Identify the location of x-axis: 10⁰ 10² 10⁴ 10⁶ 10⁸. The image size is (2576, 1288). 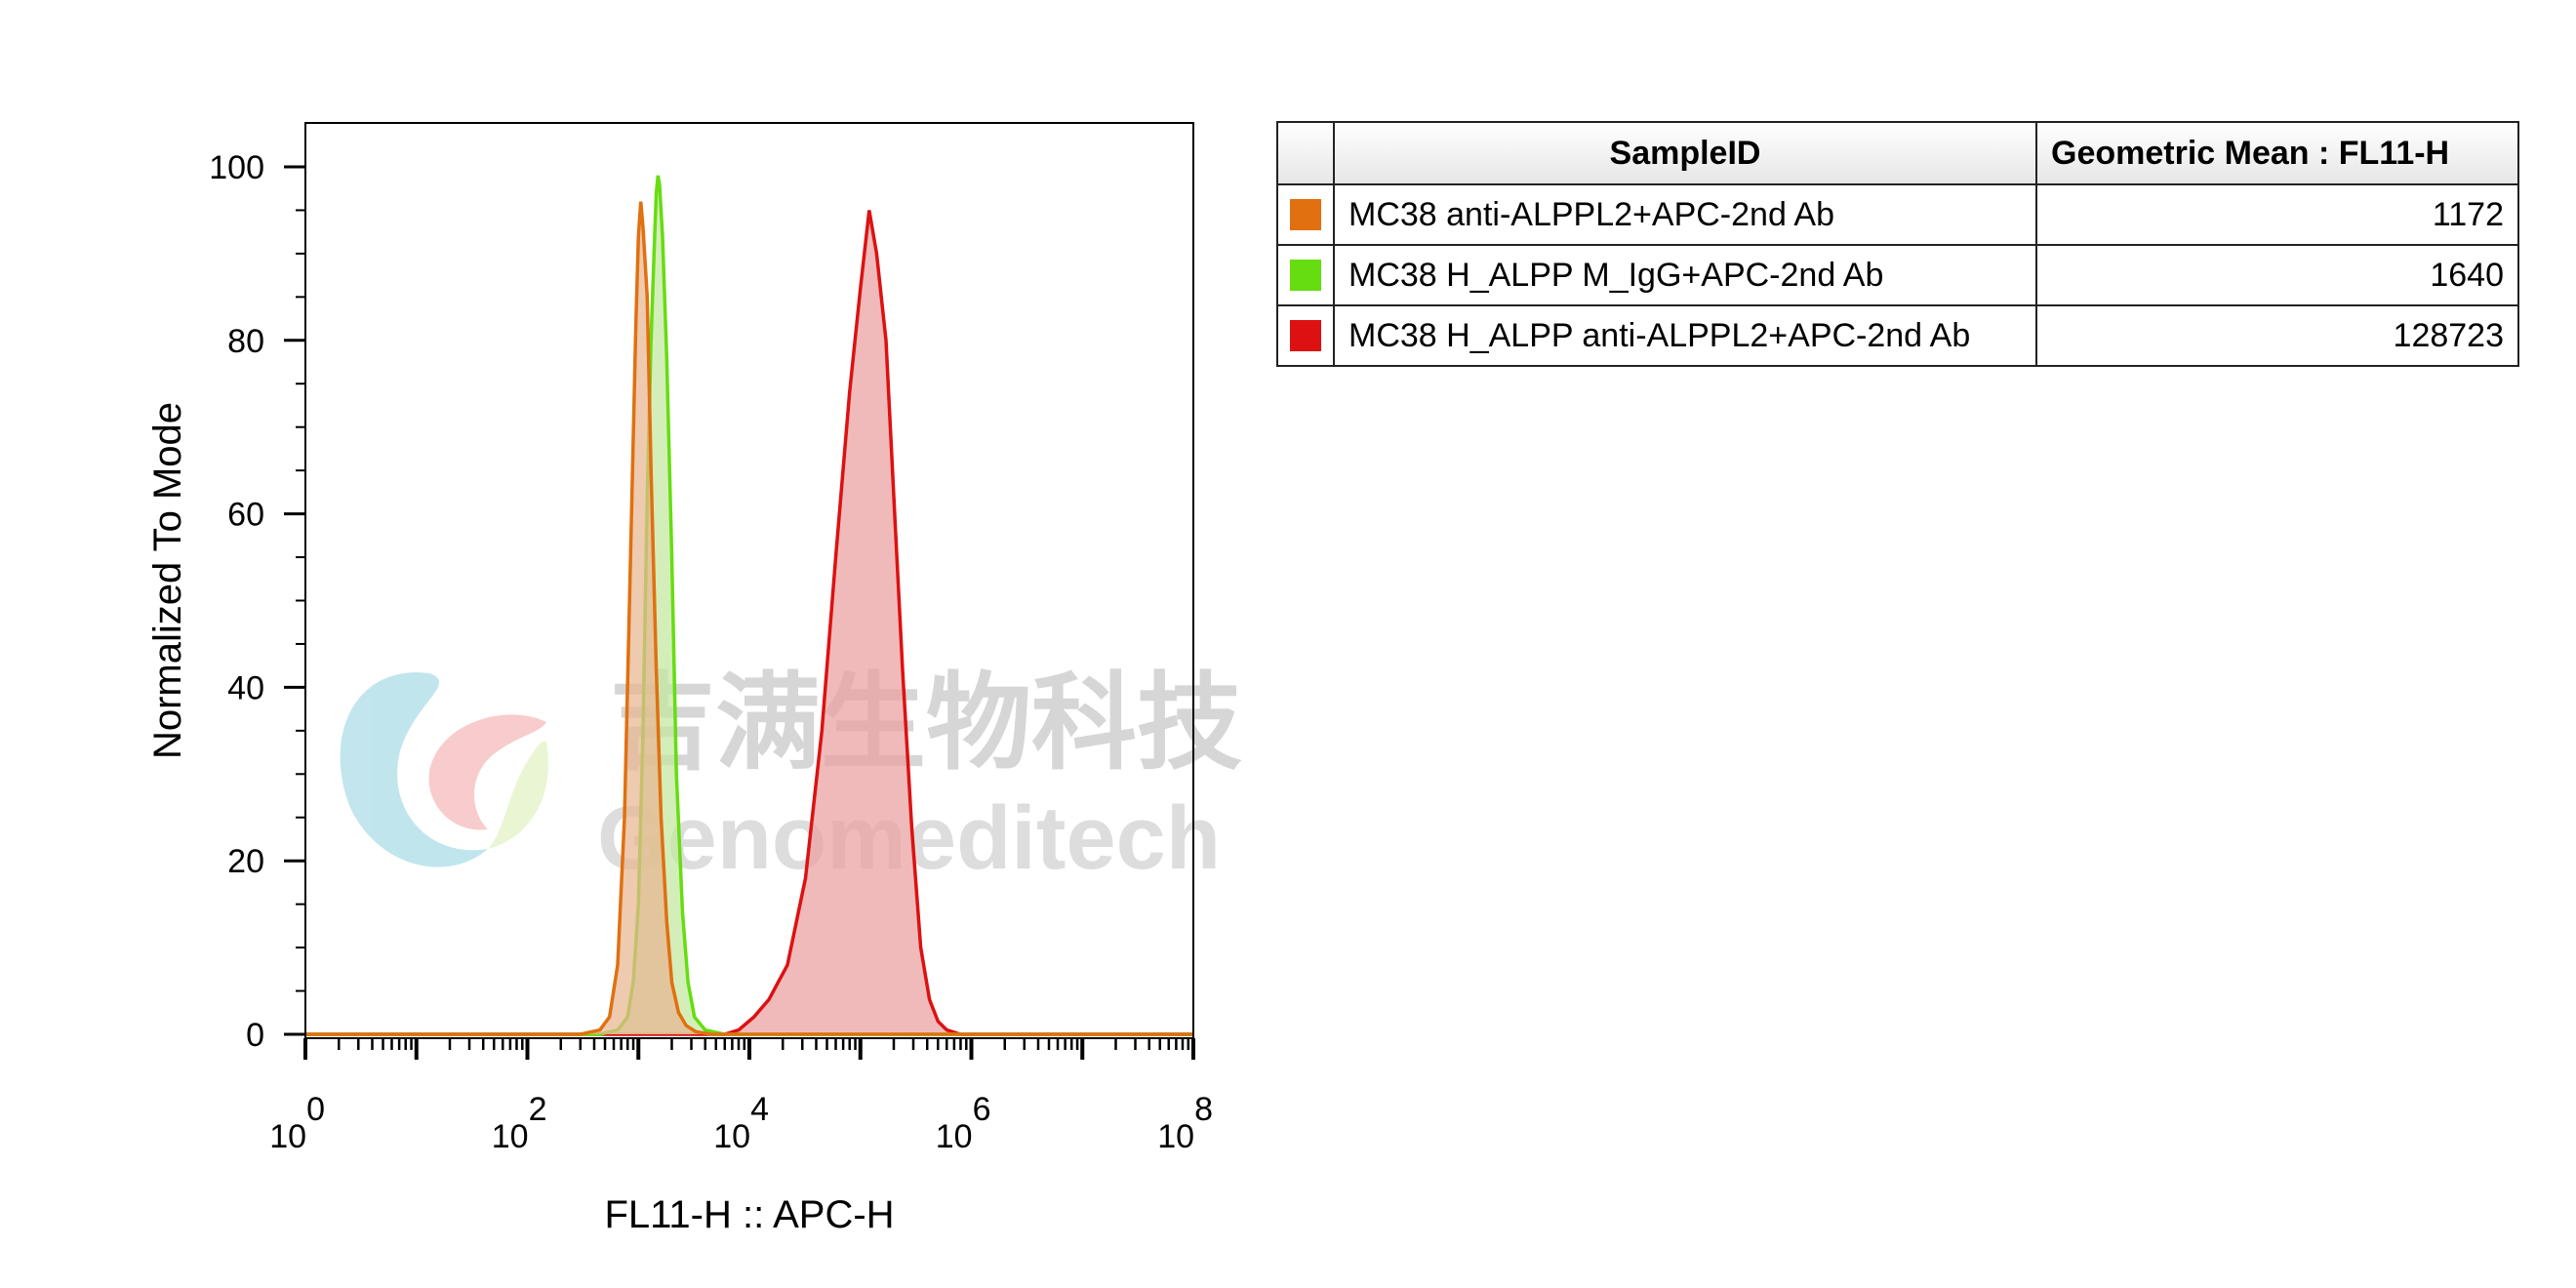
(741, 1096).